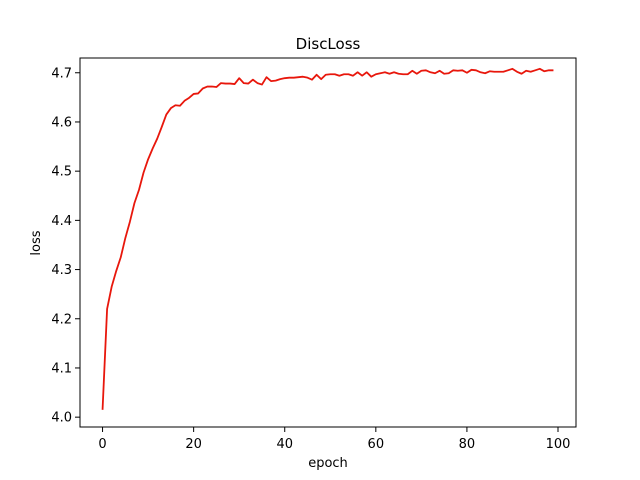  I want to click on y-tick-label: 4.0, so click(61, 418).